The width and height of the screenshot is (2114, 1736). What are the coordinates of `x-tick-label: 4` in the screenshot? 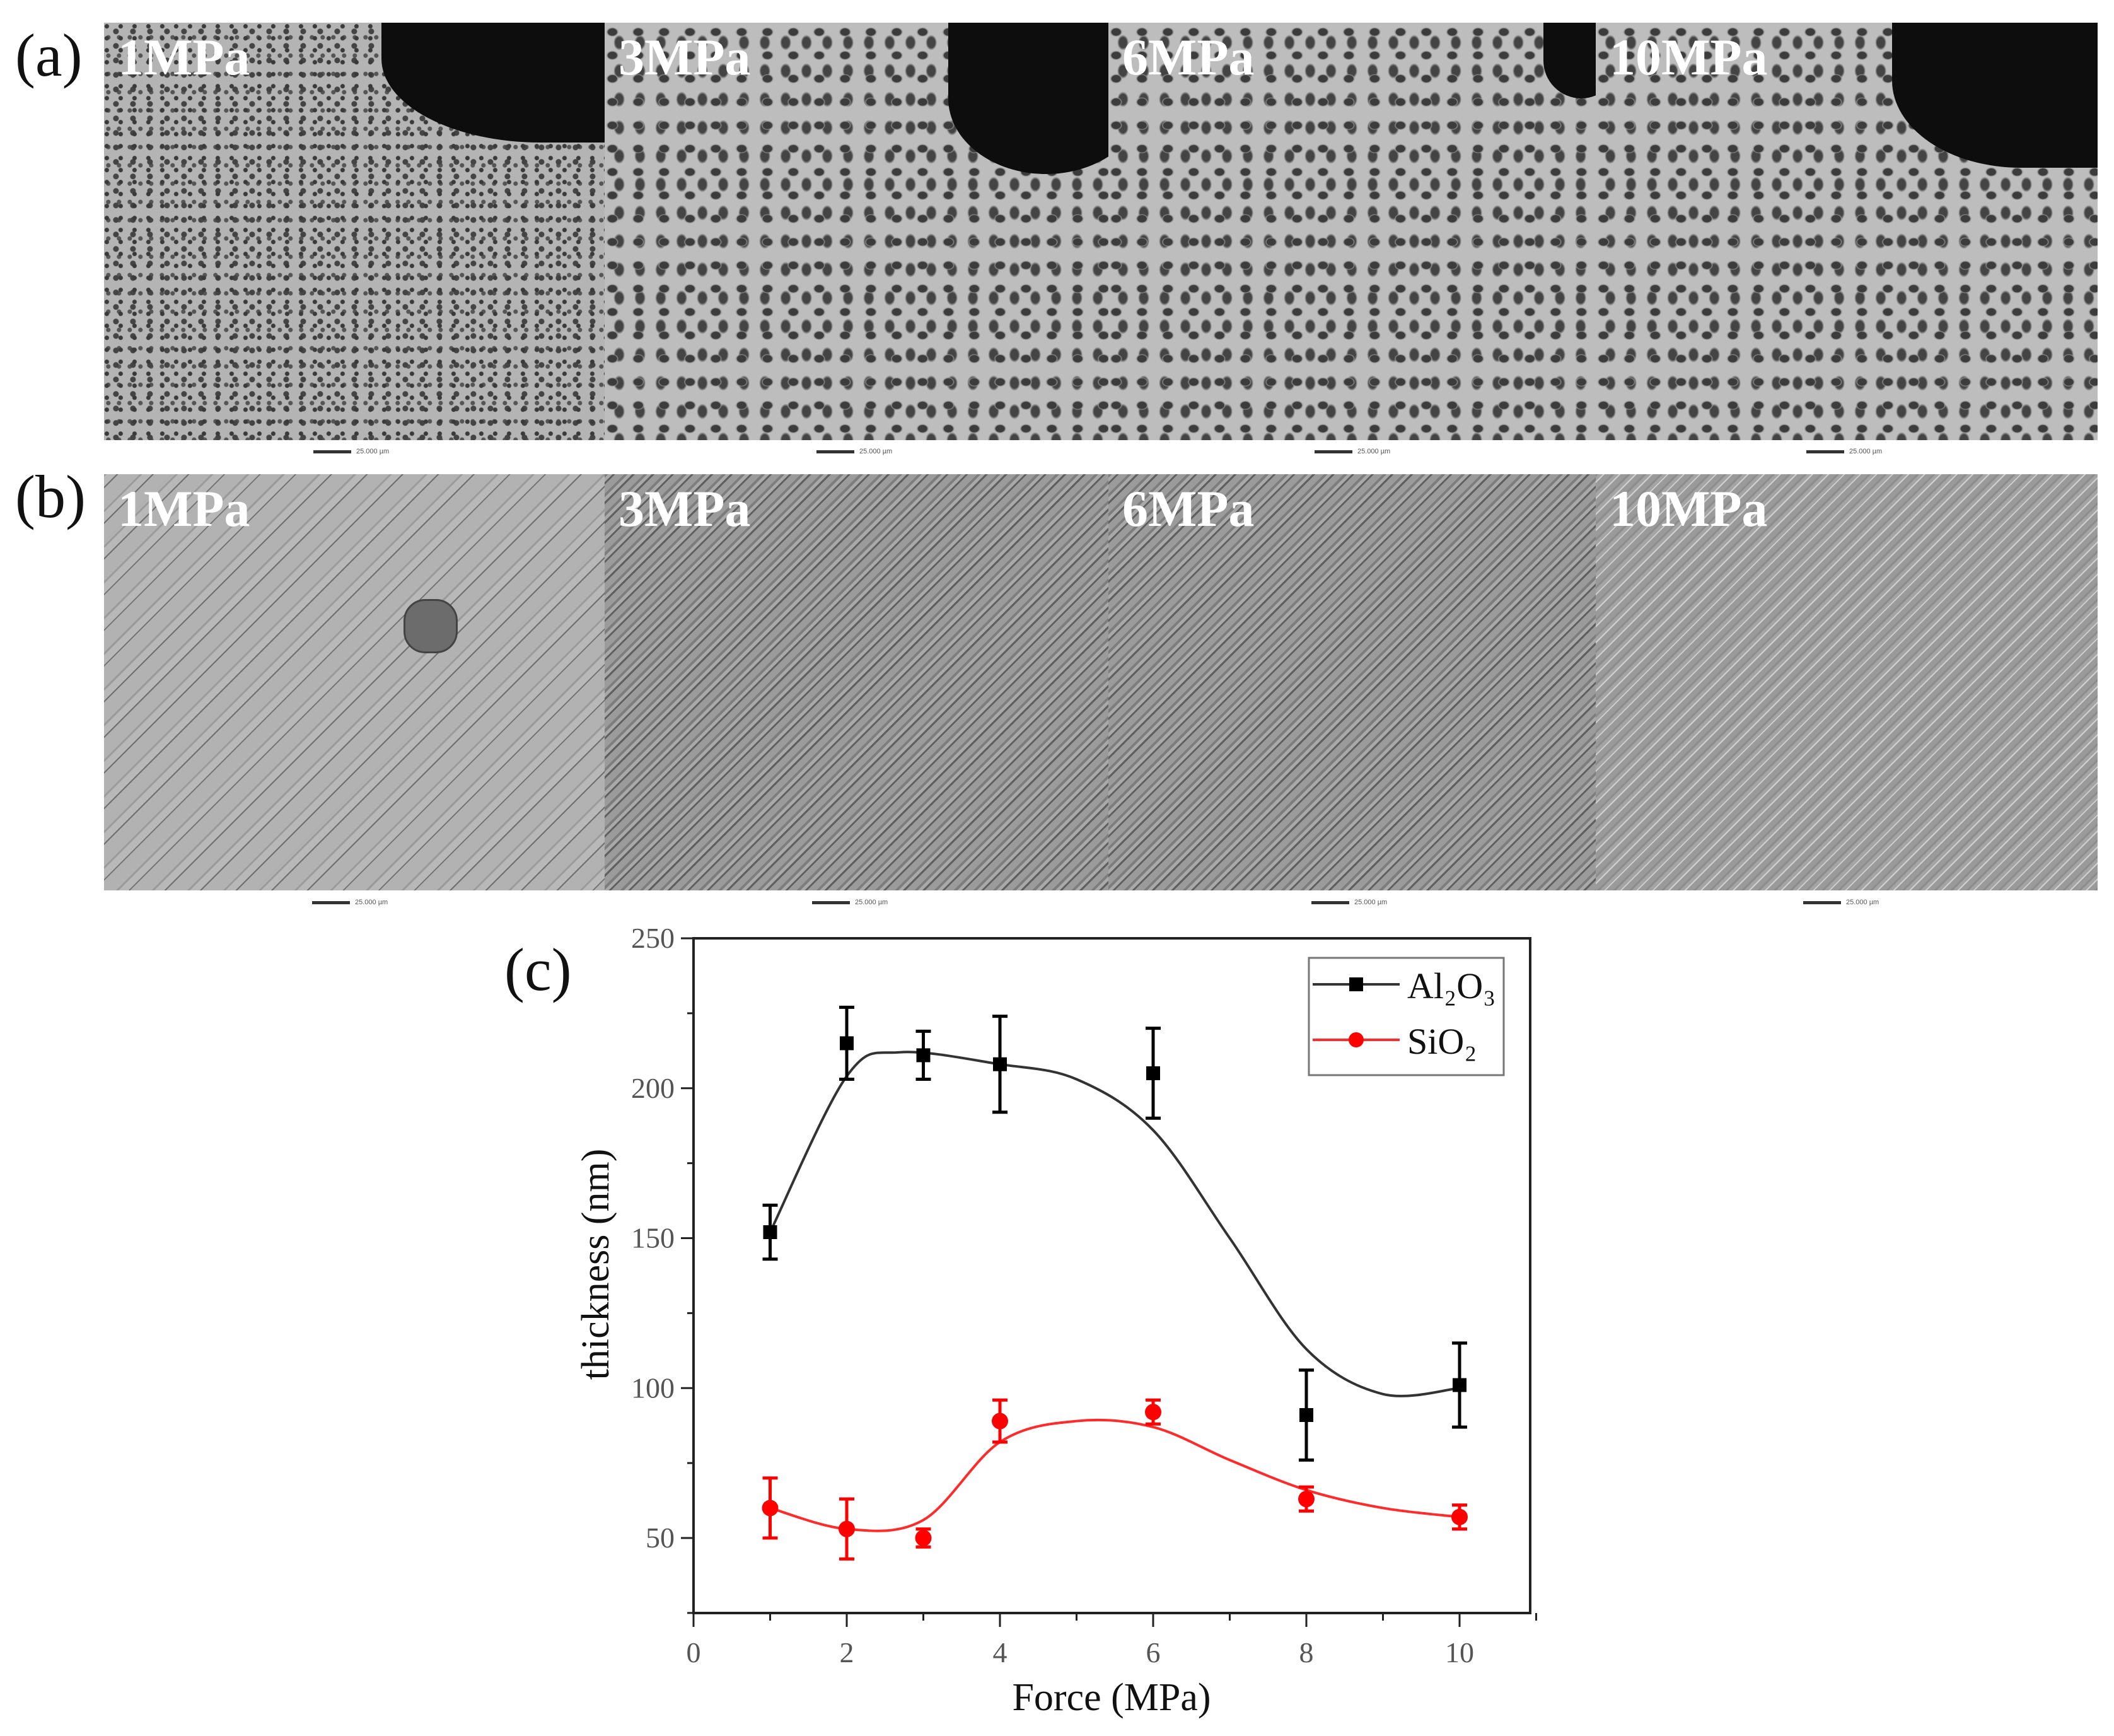 It's located at (1000, 1652).